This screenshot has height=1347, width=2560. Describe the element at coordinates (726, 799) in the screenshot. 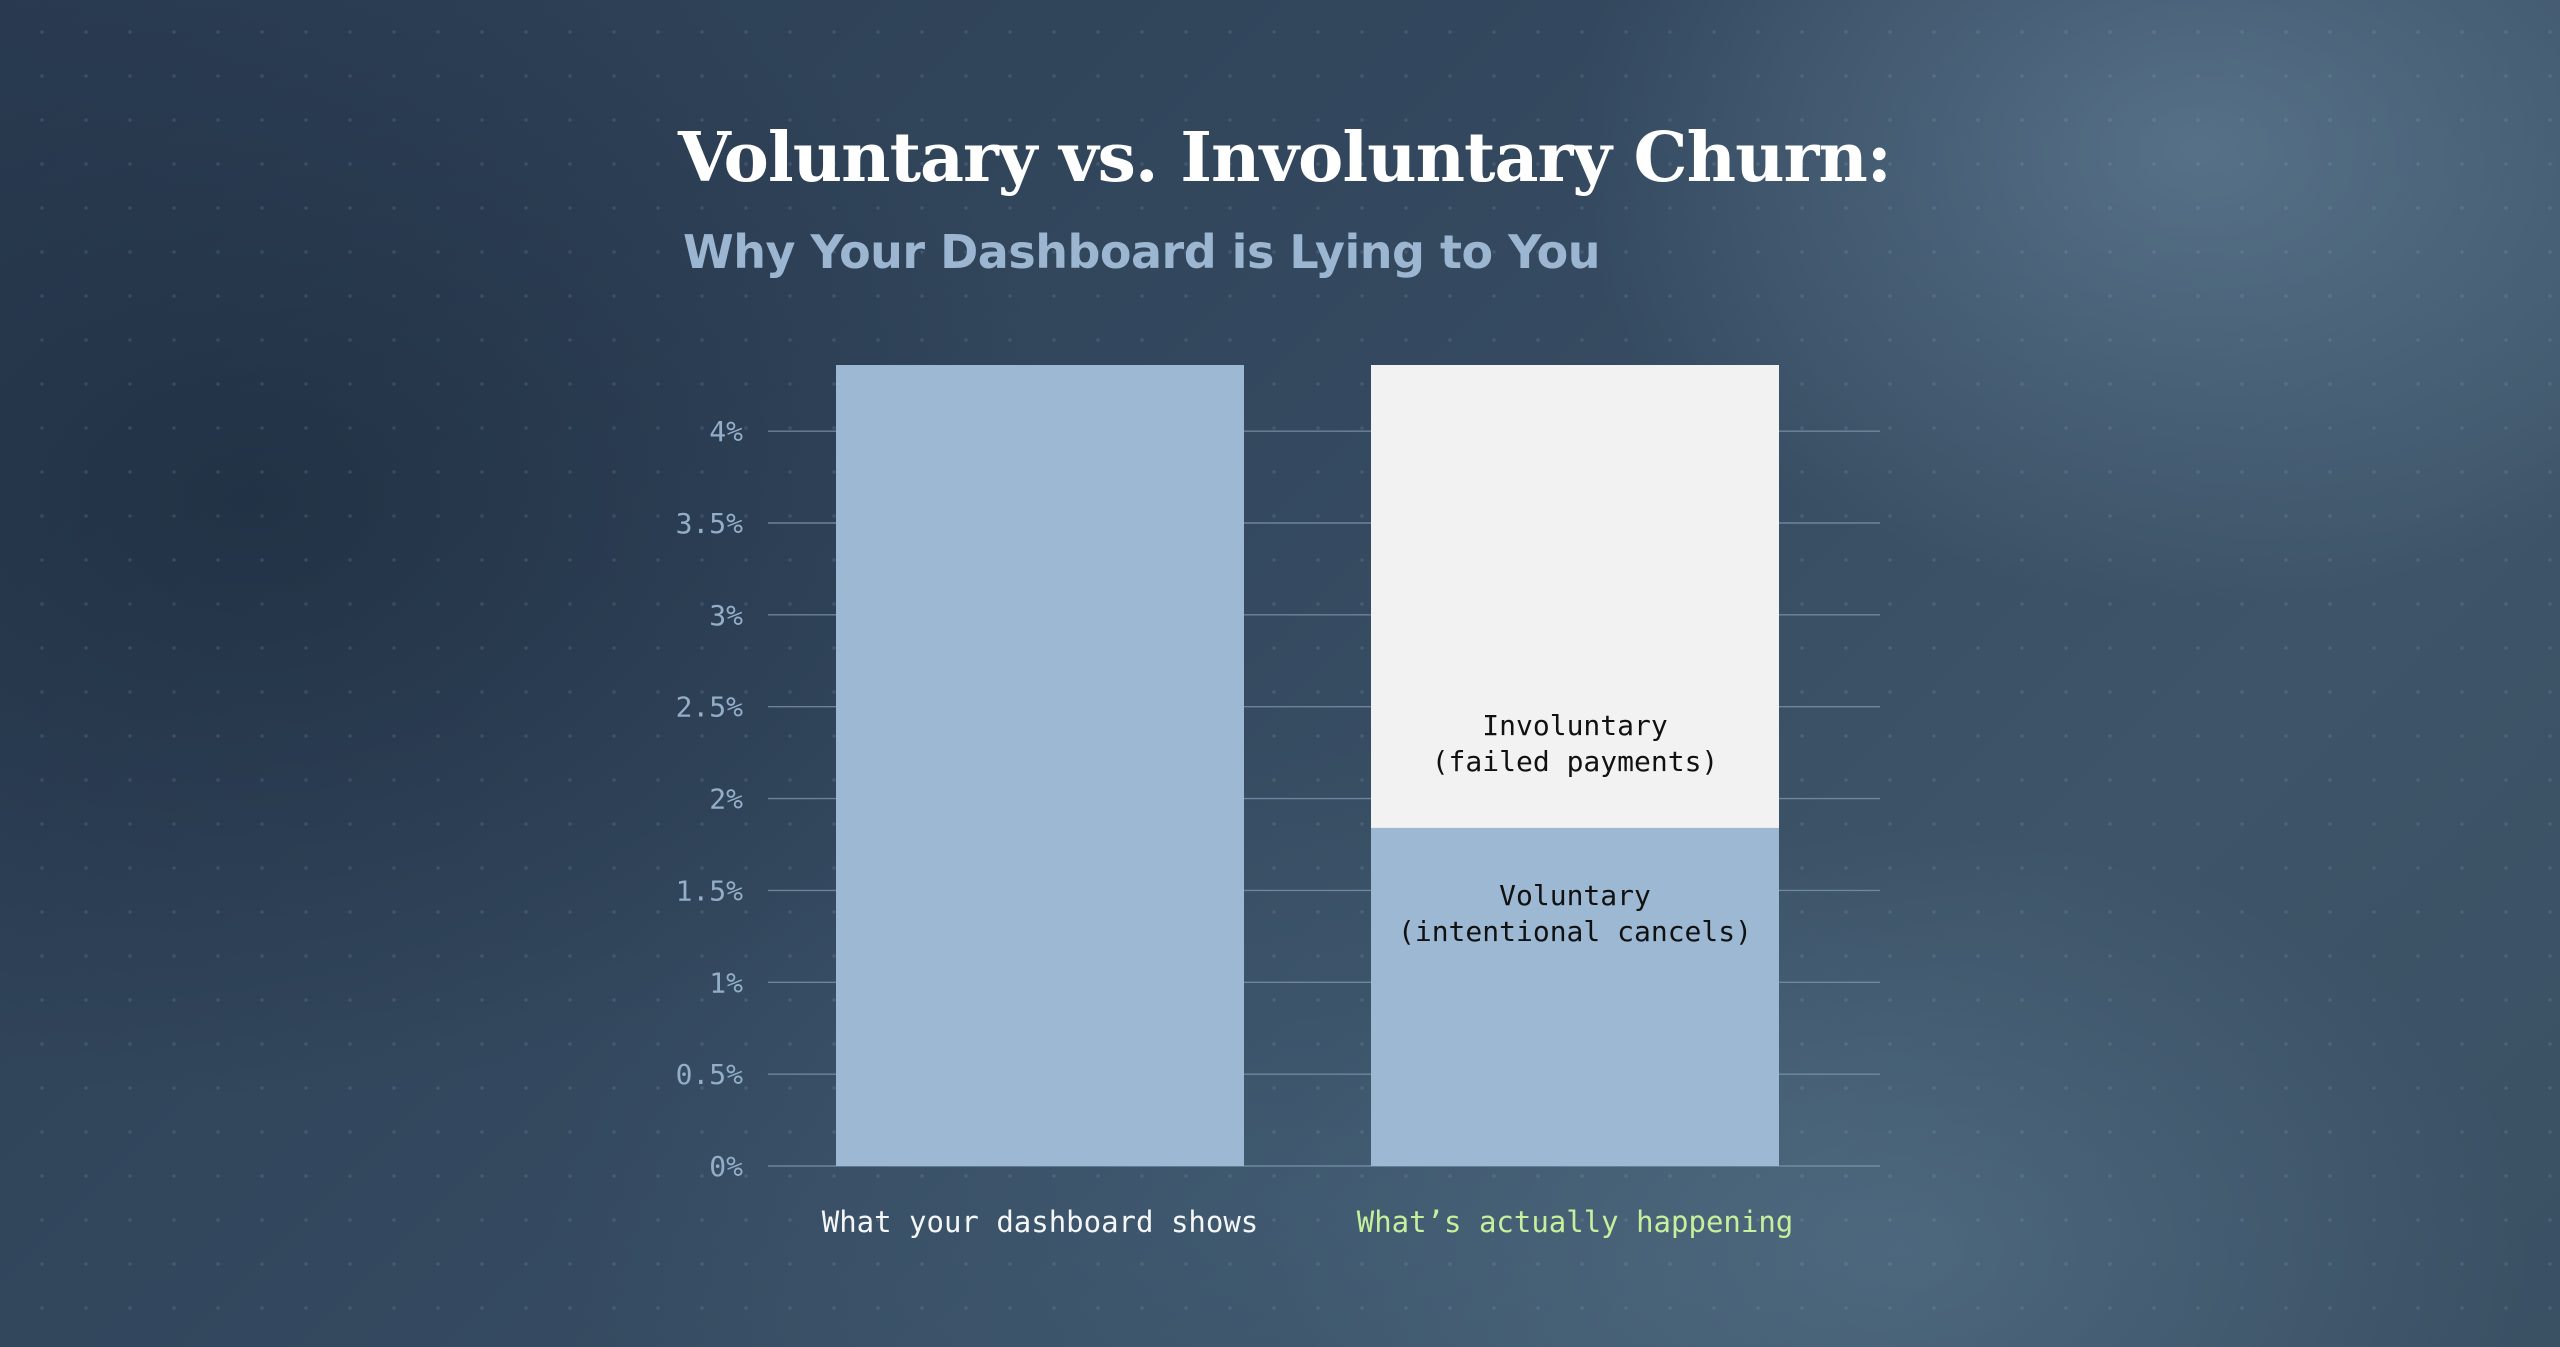

I see `y-tick-label: 2%` at that location.